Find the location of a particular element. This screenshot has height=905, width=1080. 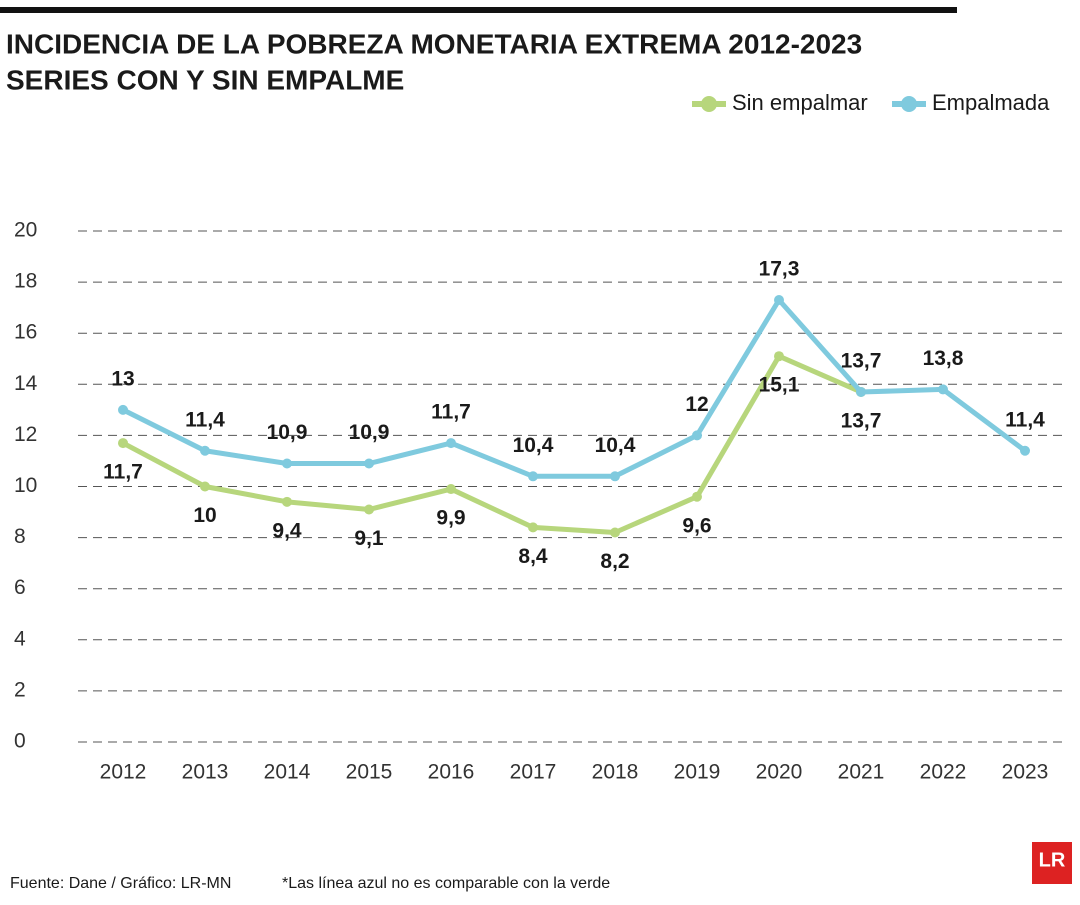

y-tick-label: 6 is located at coordinates (20, 587).